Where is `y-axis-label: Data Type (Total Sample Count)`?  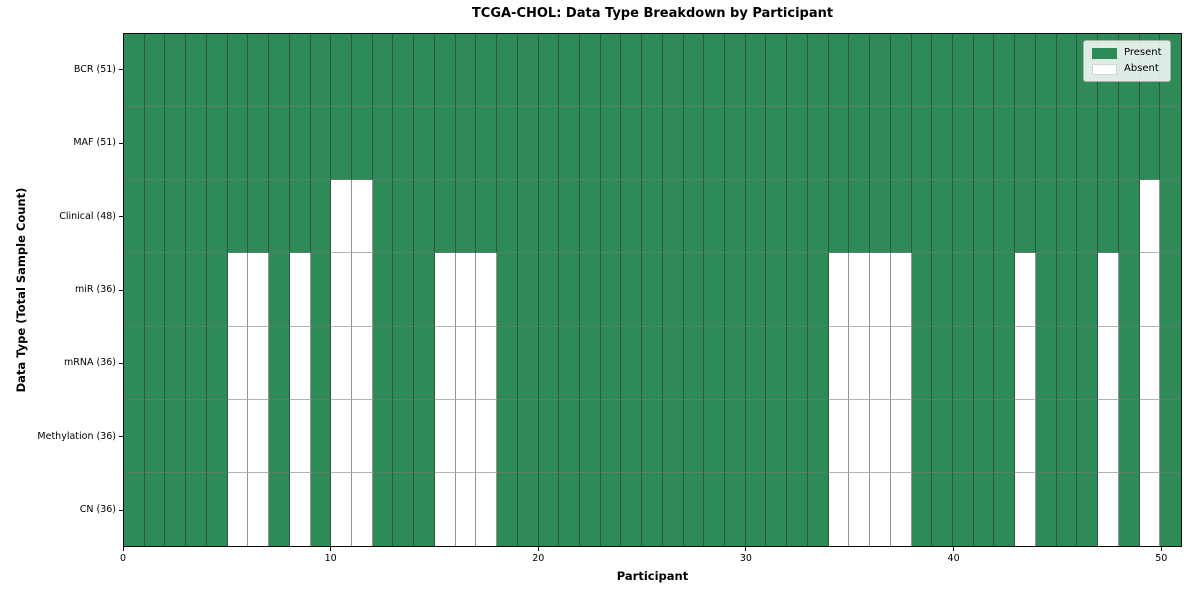
y-axis-label: Data Type (Total Sample Count) is located at coordinates (21, 290).